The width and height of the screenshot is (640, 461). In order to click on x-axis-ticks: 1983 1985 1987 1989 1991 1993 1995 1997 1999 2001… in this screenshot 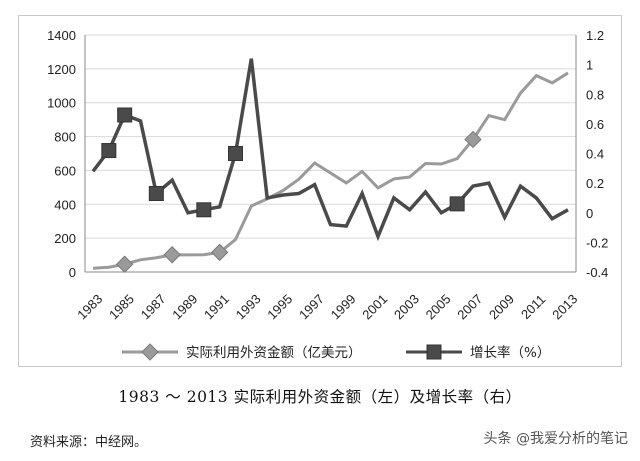, I will do `click(327, 306)`.